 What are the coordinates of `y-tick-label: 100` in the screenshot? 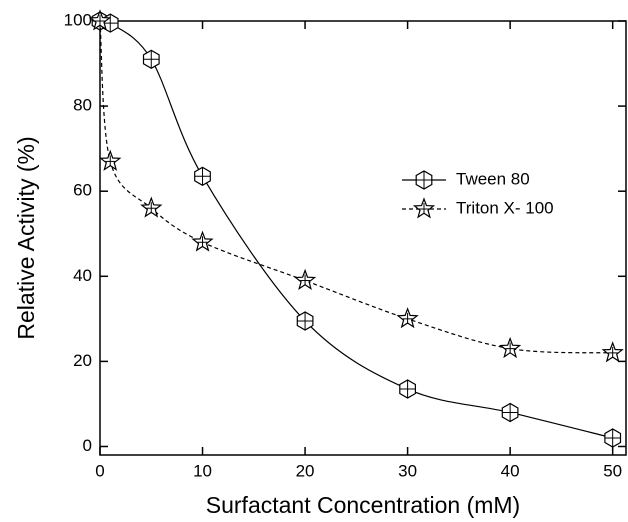 It's located at (78, 19).